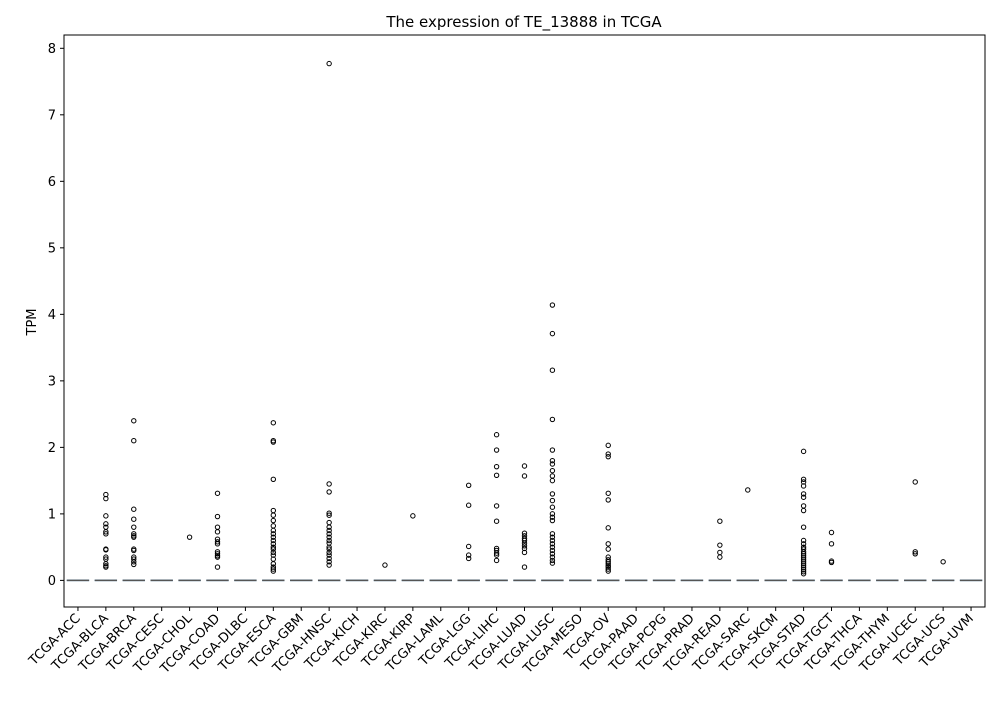 This screenshot has width=1000, height=704. I want to click on y-axis-label: TPM, so click(32, 323).